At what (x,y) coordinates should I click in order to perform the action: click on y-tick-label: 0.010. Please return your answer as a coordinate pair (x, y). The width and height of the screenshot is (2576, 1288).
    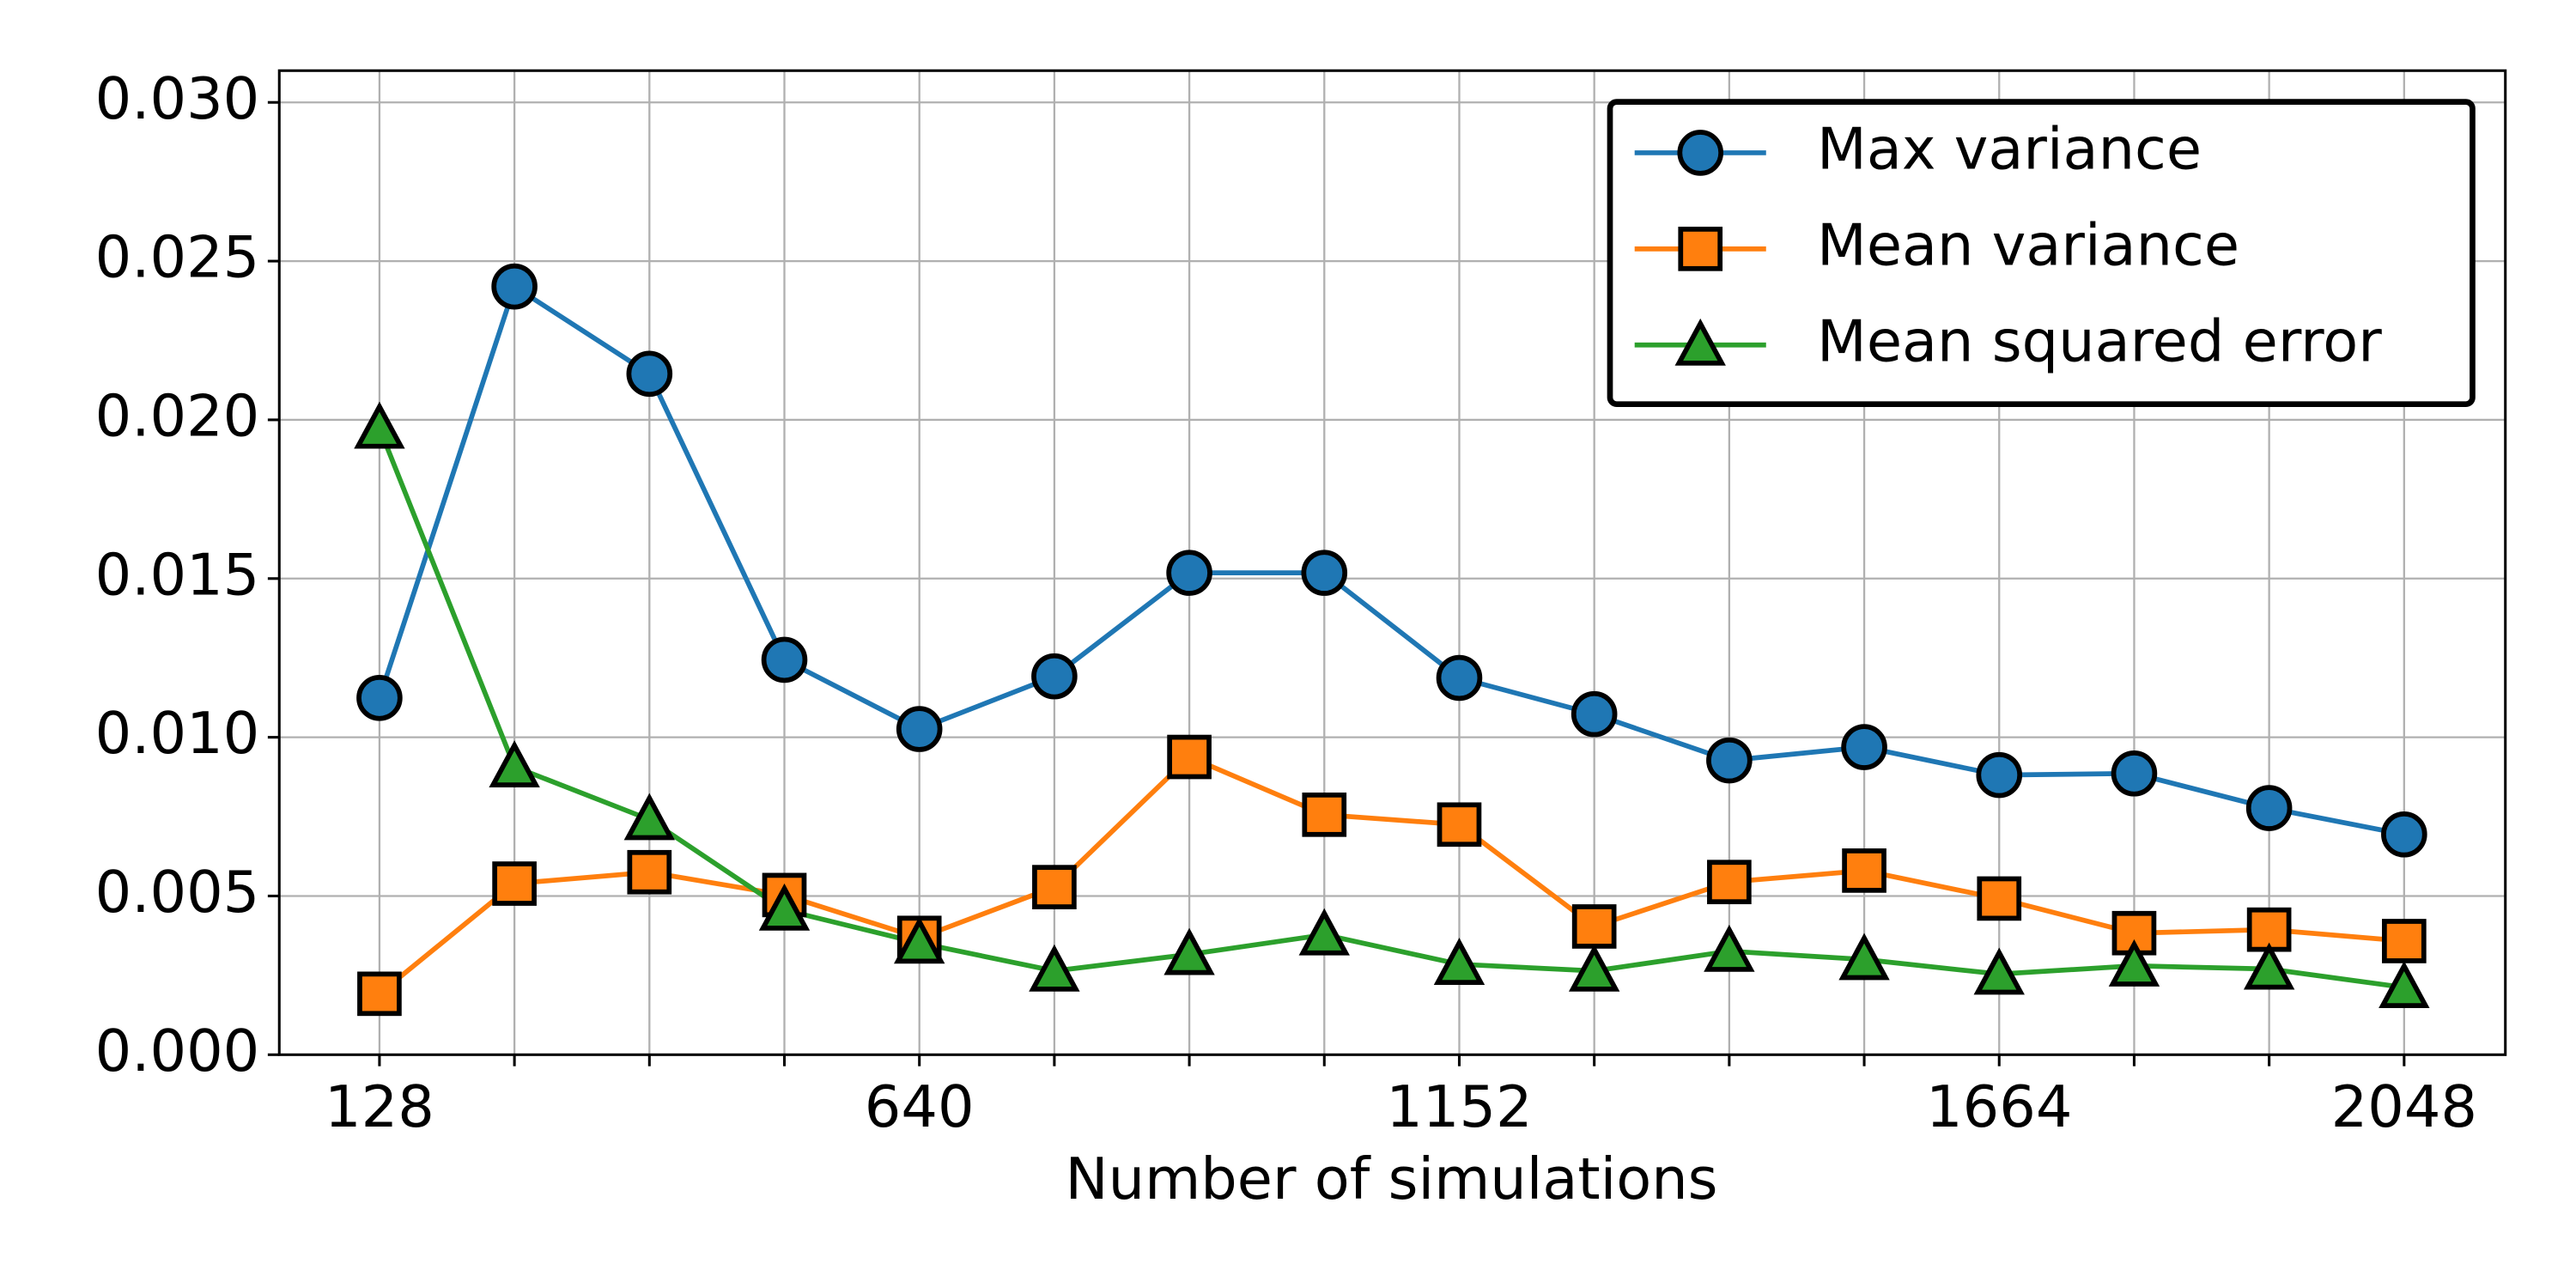
    Looking at the image, I should click on (177, 733).